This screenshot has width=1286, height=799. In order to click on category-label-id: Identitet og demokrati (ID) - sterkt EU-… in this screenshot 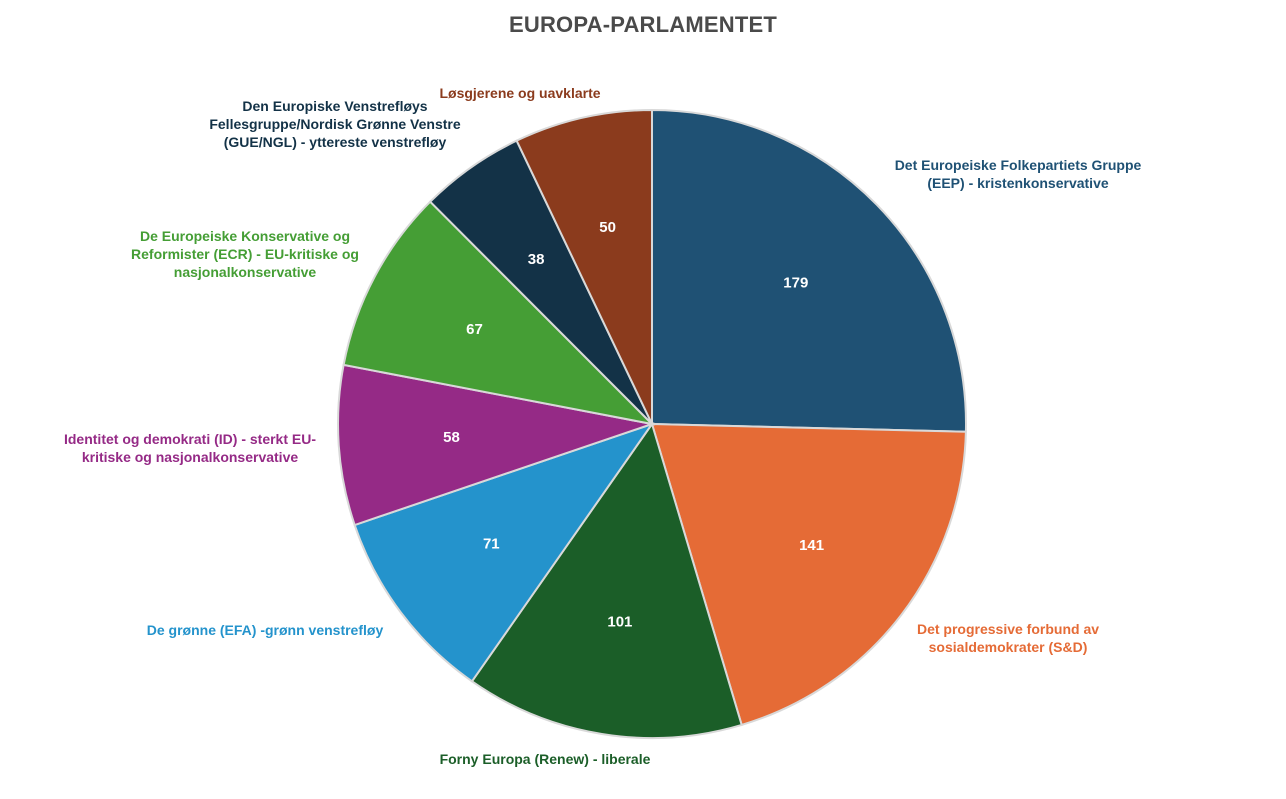, I will do `click(190, 448)`.